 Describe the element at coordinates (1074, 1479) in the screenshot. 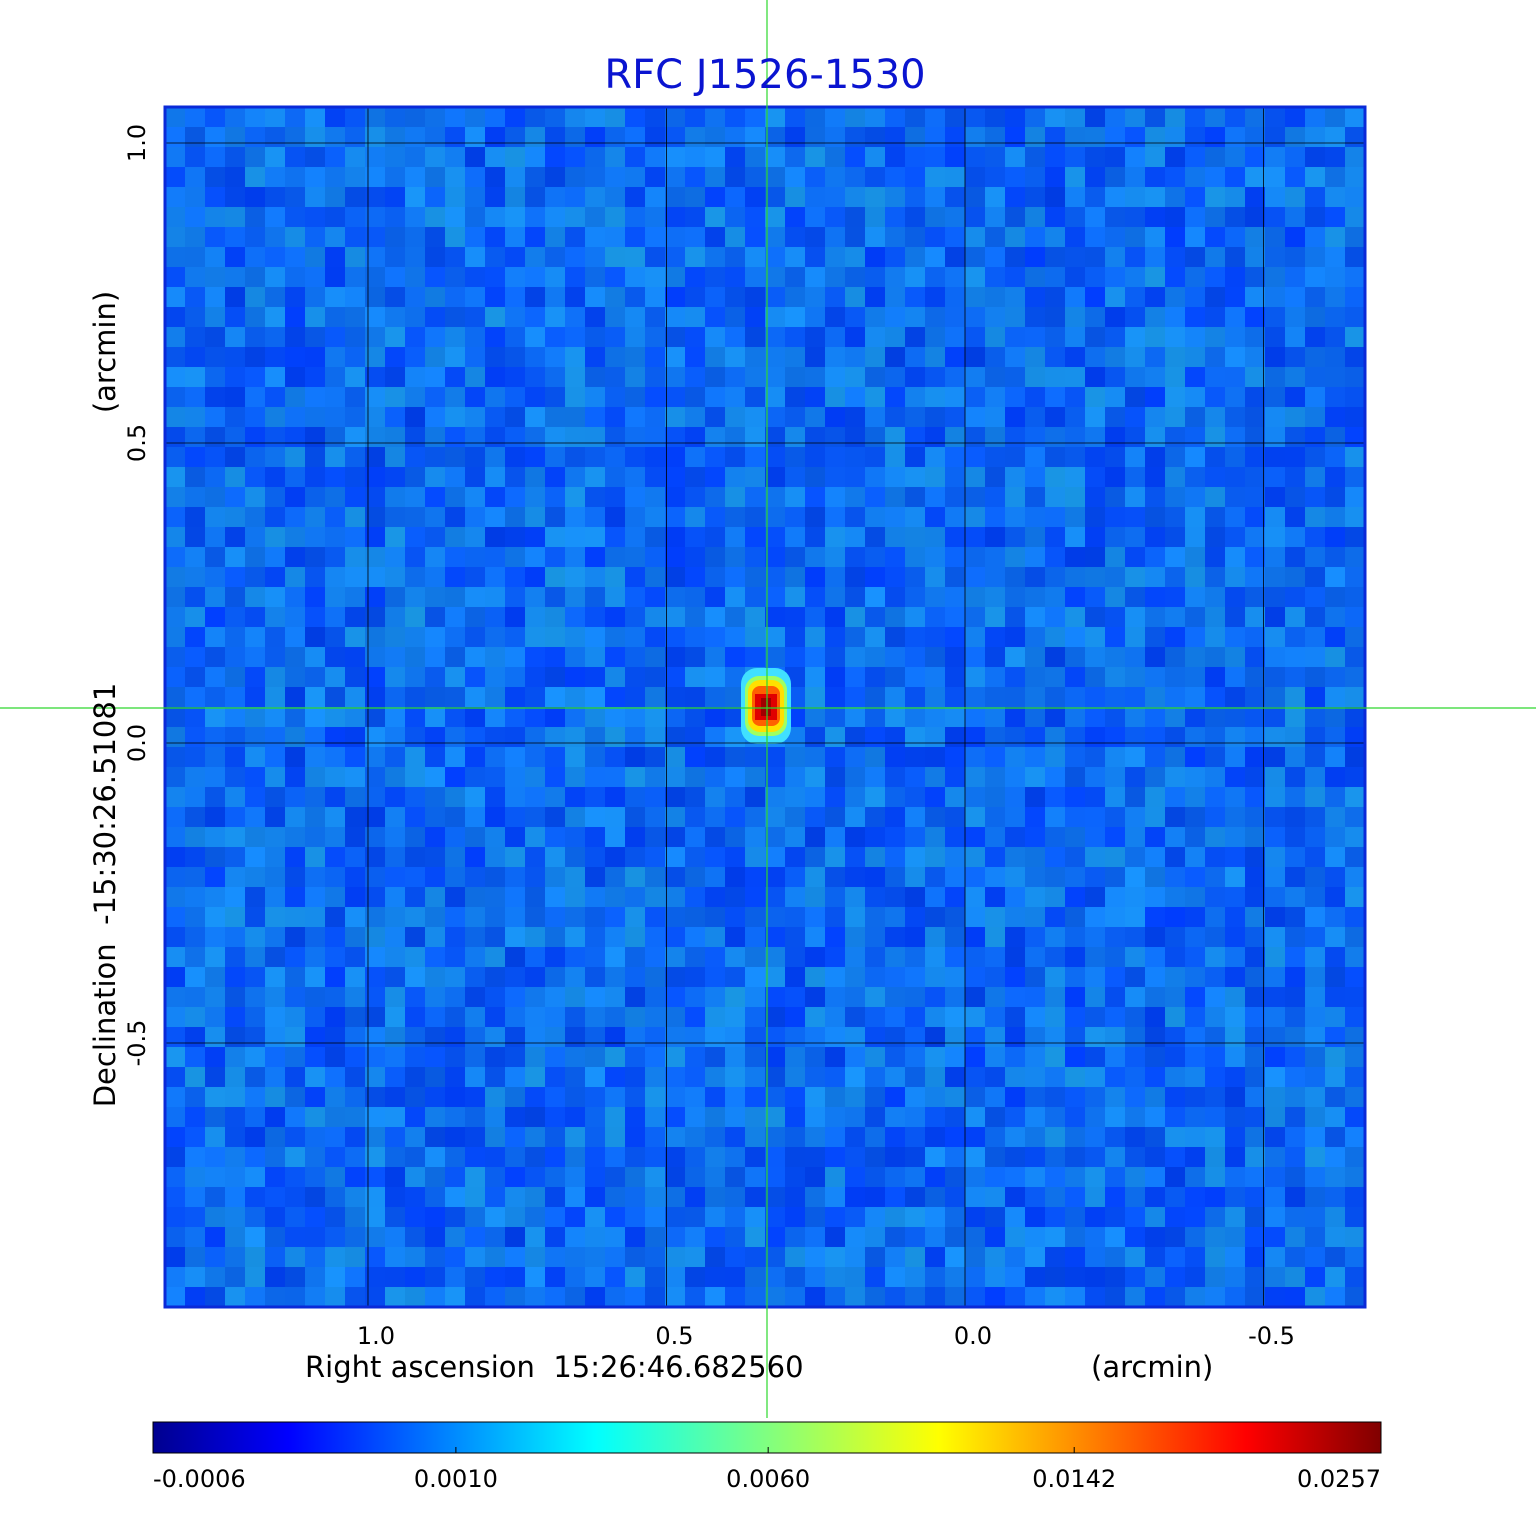

I see `colorbar-tick-label: 0.0142` at that location.